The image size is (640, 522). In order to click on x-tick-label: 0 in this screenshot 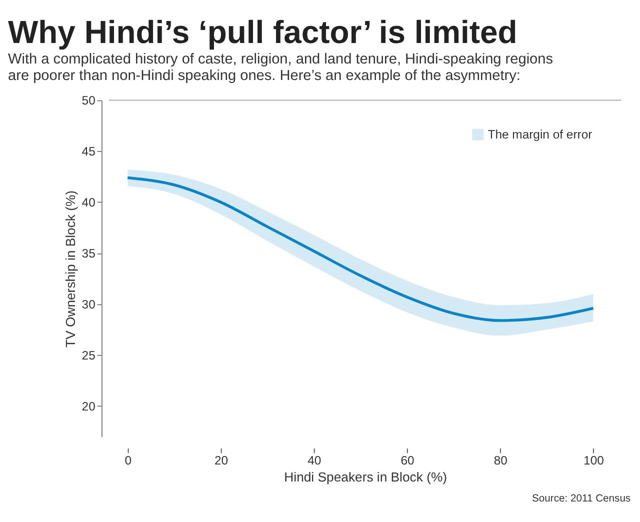, I will do `click(128, 460)`.